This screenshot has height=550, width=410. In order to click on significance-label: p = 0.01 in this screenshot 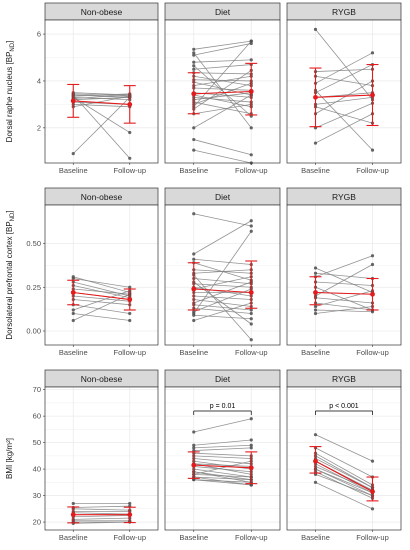, I will do `click(223, 406)`.